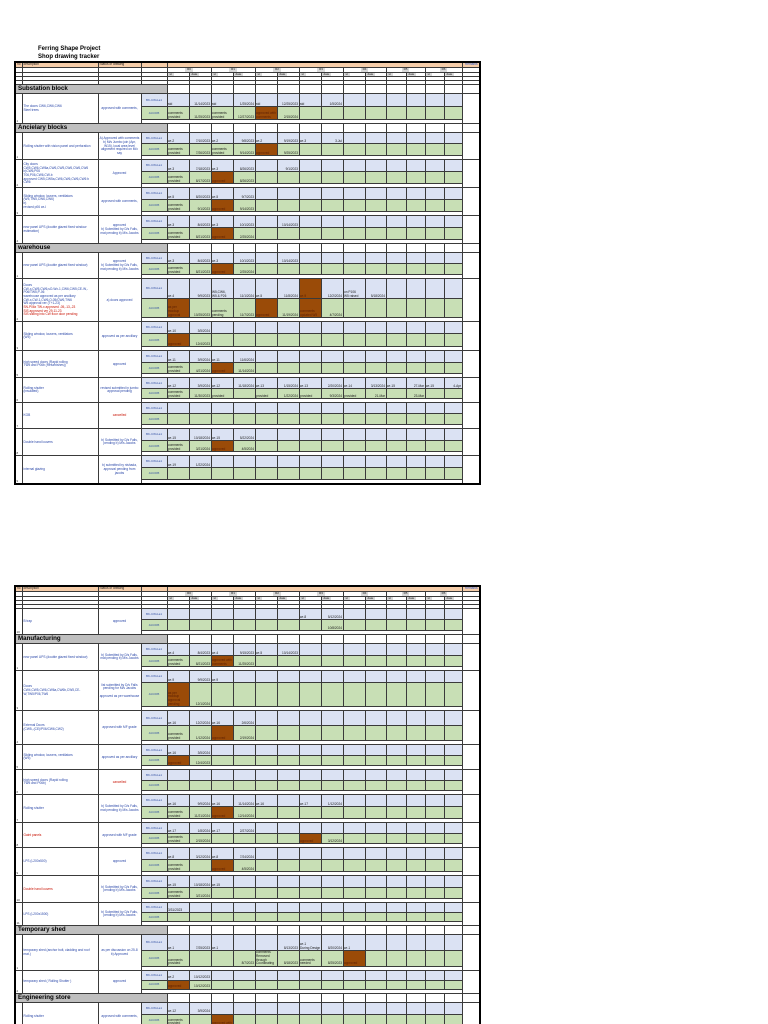 Image resolution: width=768 pixels, height=1024 pixels. What do you see at coordinates (354, 394) in the screenshot?
I see `data-cell: provided` at bounding box center [354, 394].